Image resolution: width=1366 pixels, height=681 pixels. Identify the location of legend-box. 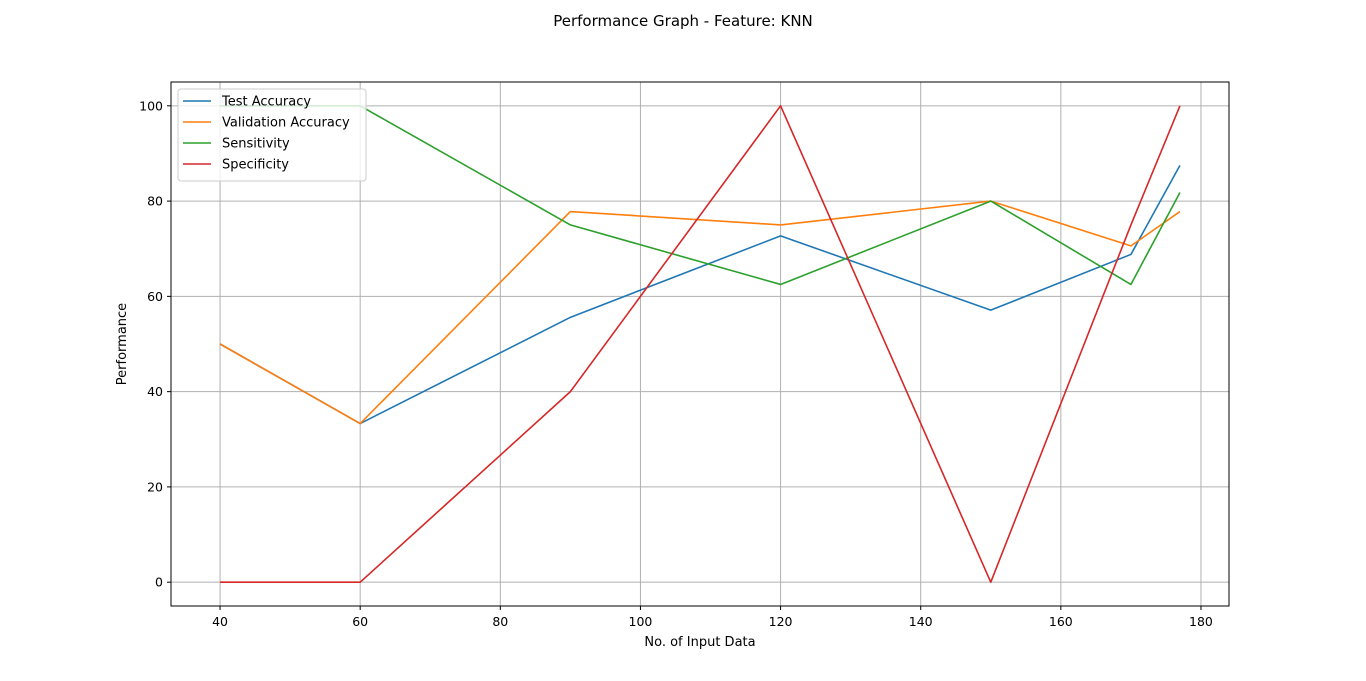
(272, 135).